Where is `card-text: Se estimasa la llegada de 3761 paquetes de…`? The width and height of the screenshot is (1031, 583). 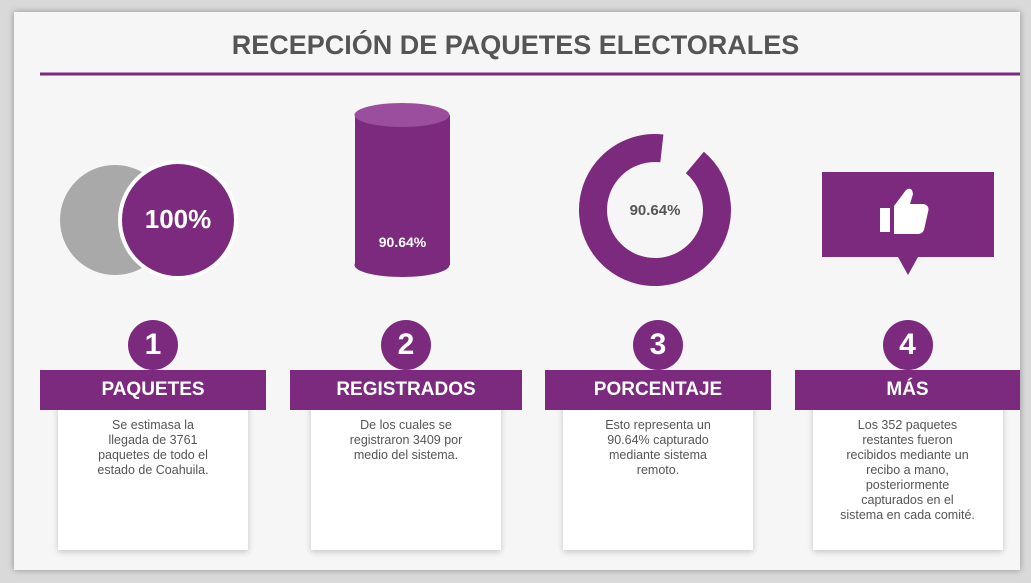
card-text: Se estimasa la llegada de 3761 paquetes de… is located at coordinates (153, 448).